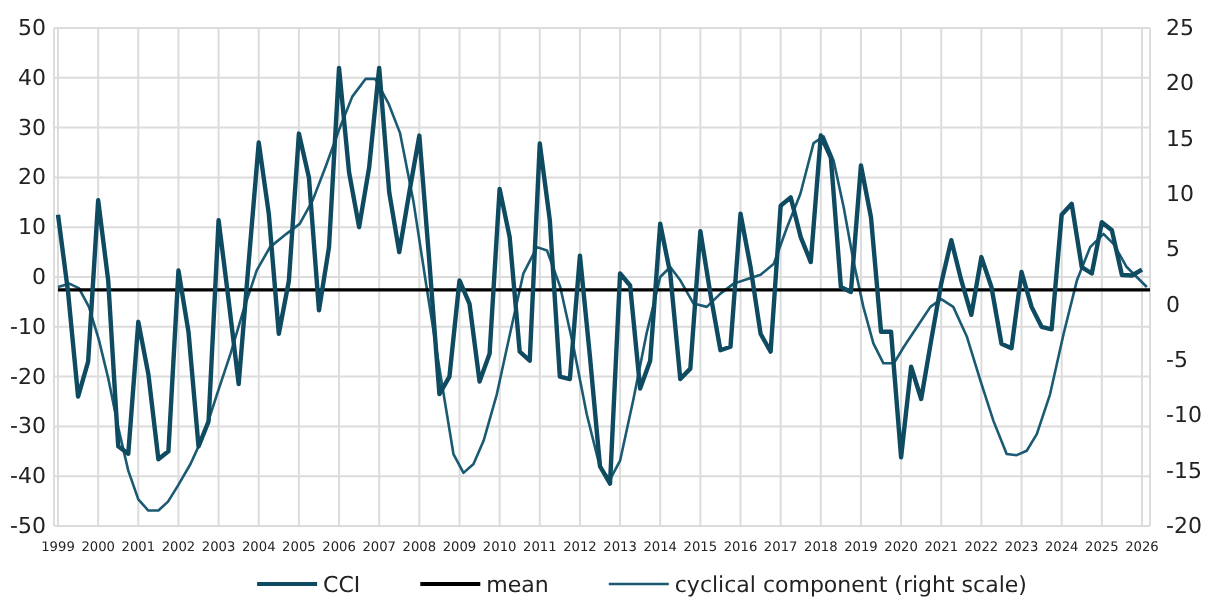 This screenshot has width=1216, height=612. Describe the element at coordinates (1177, 360) in the screenshot. I see `y2-tick-label: -5` at that location.